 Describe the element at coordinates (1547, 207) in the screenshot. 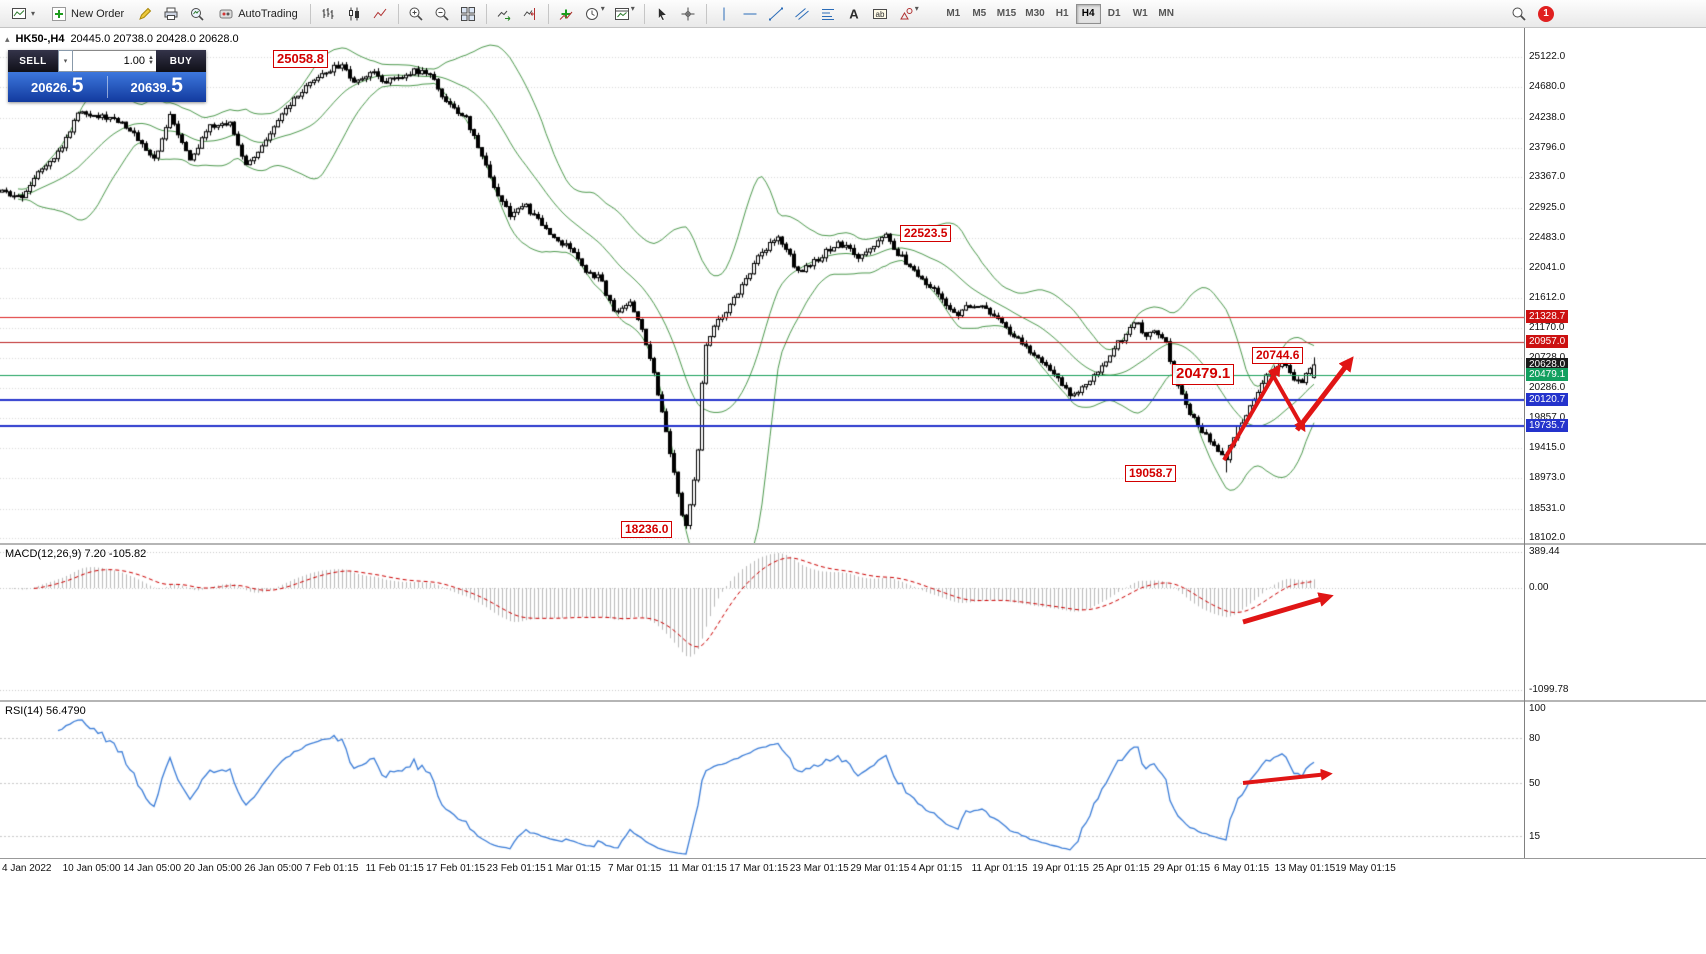

I see `price-axis-tick: 22925.0` at that location.